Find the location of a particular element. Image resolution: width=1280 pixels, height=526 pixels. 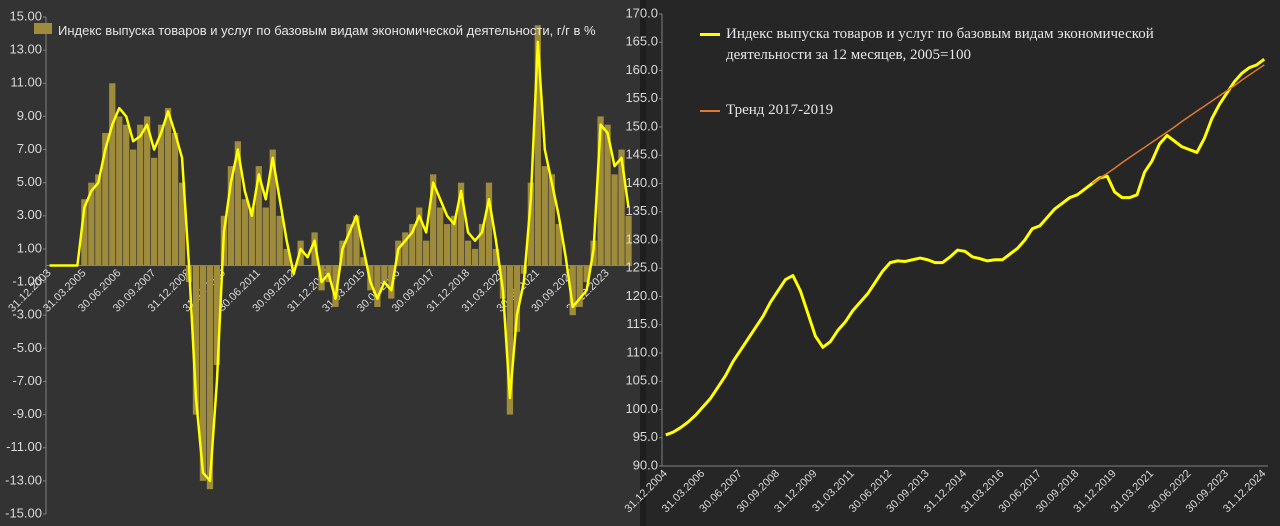

y-tick-label: -15.00 is located at coordinates (23, 512).